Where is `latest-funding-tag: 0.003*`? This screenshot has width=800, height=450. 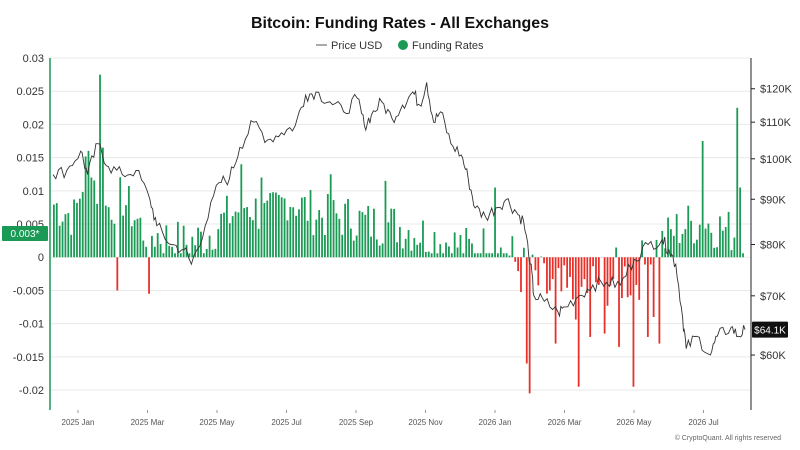 latest-funding-tag: 0.003* is located at coordinates (25, 233).